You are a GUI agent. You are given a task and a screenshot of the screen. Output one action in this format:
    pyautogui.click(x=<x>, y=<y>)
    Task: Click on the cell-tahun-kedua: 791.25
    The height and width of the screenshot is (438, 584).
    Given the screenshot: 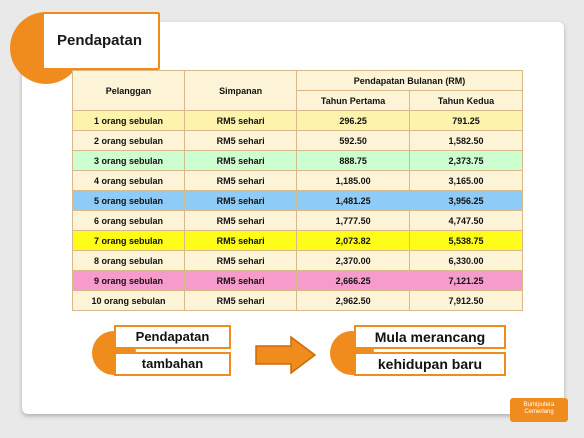 What is the action you would take?
    pyautogui.click(x=466, y=120)
    